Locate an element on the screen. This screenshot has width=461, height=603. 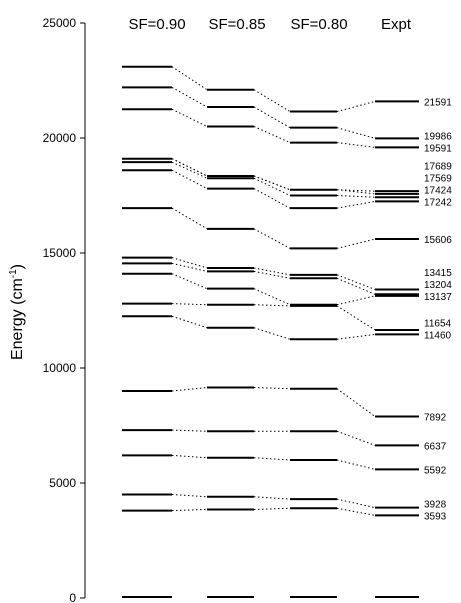
y-tick-label-5: 25000 is located at coordinates (60, 23).